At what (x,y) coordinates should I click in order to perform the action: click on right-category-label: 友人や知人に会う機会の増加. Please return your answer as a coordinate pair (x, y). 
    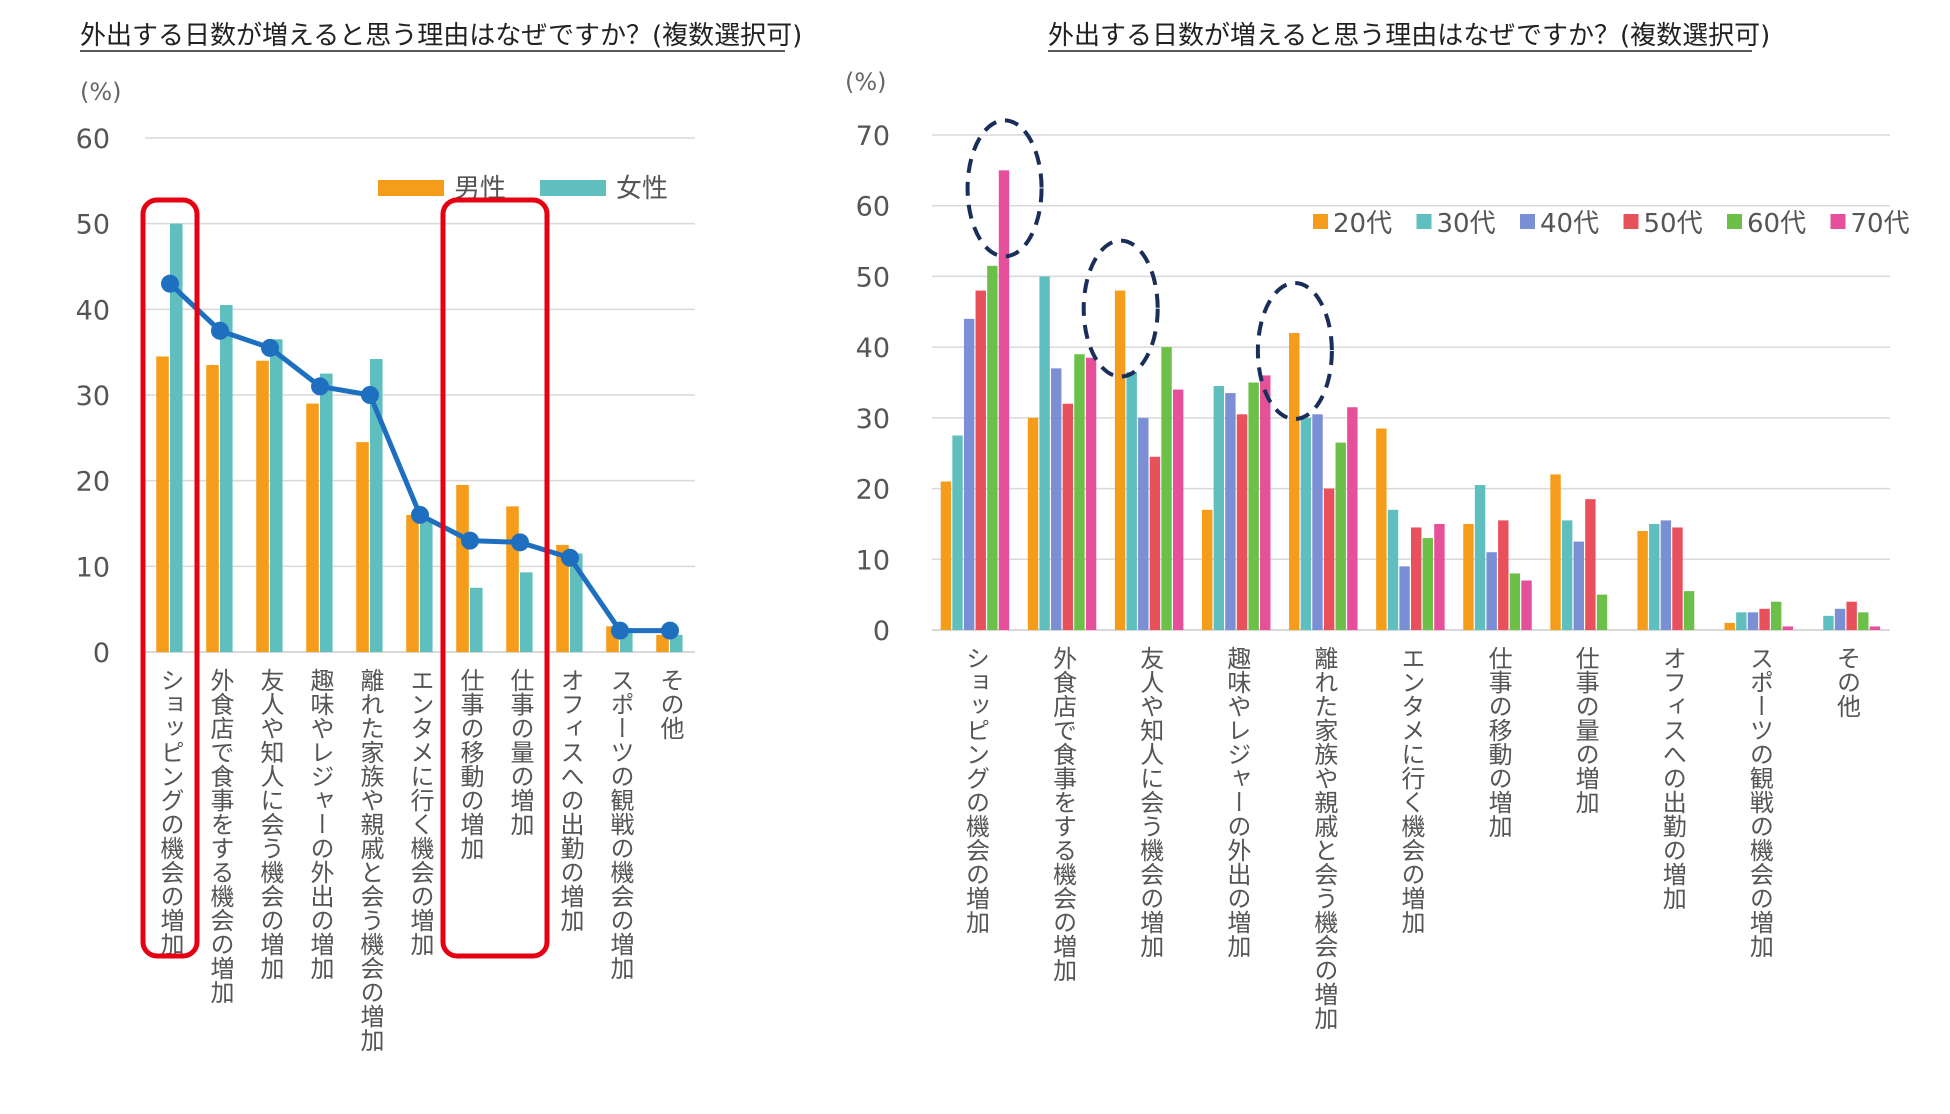
    Looking at the image, I should click on (1150, 802).